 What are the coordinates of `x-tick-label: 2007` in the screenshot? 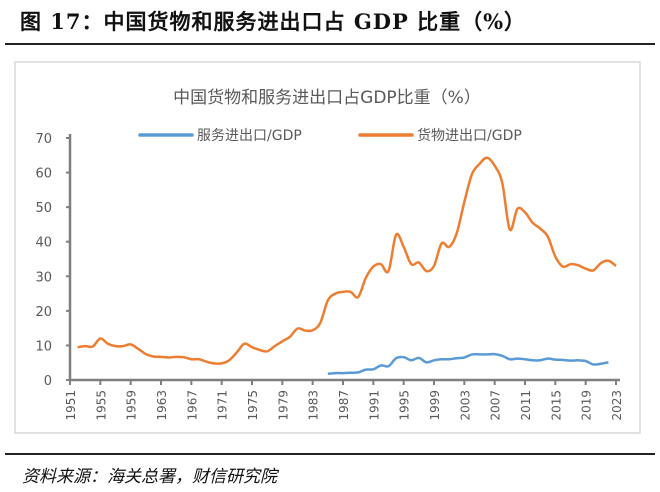 It's located at (496, 405).